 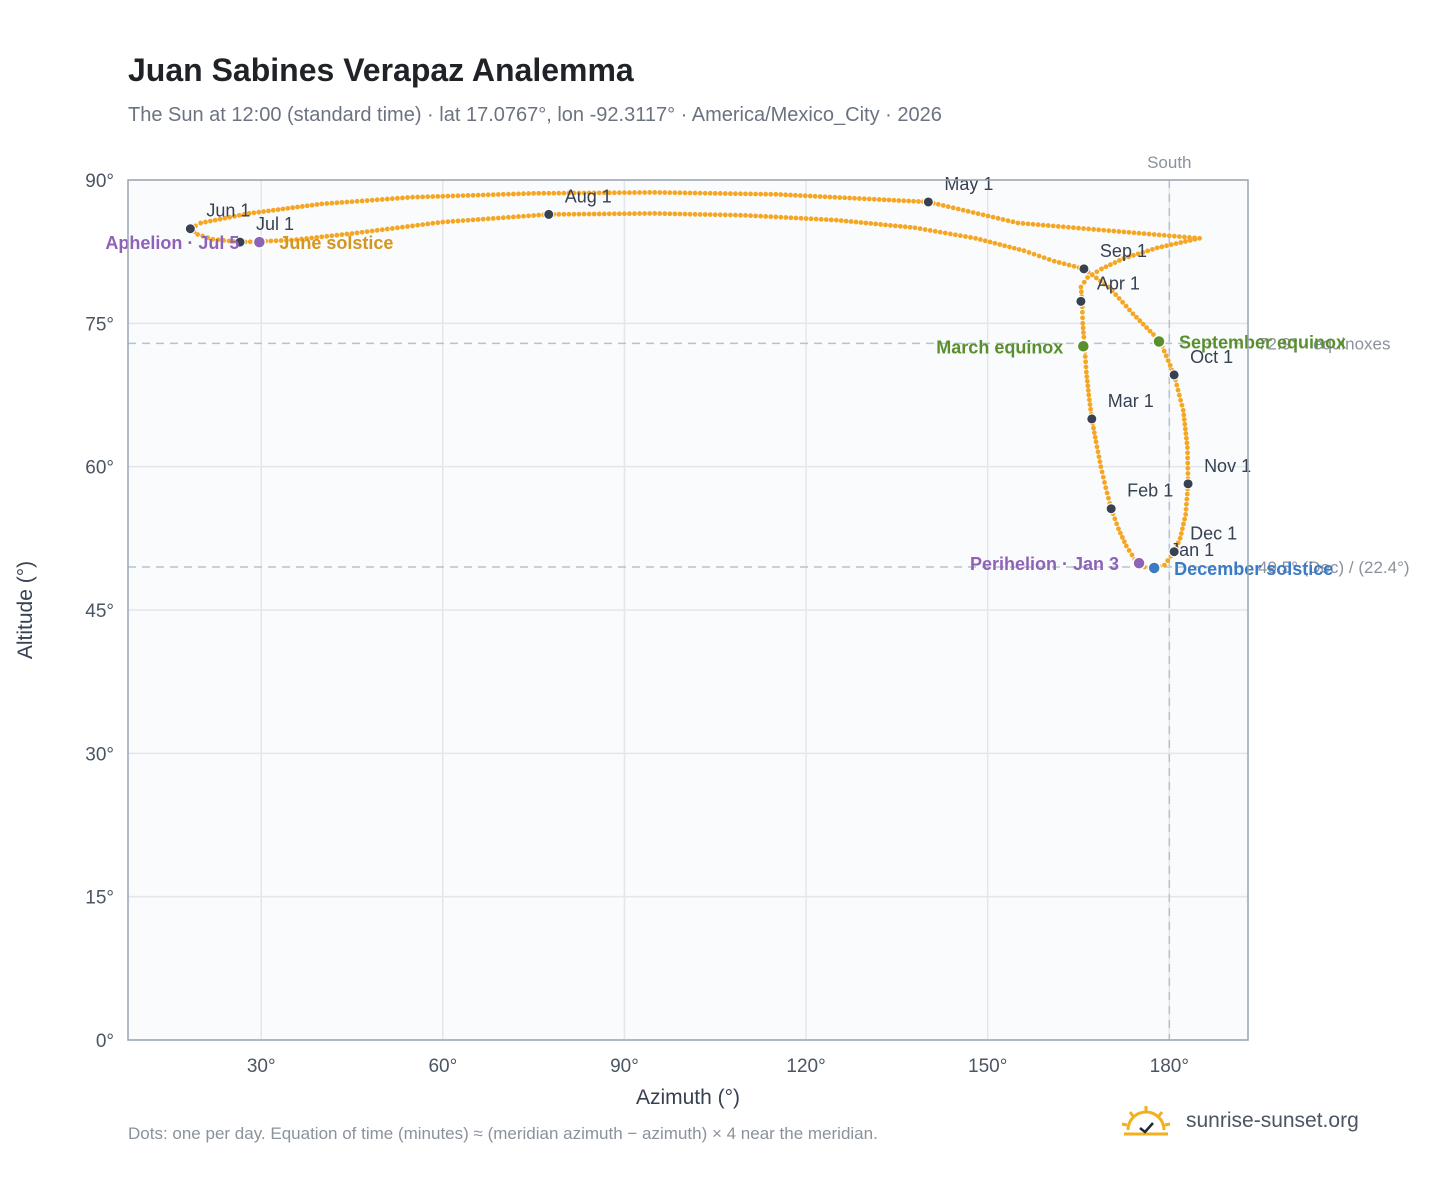 What do you see at coordinates (99, 611) in the screenshot?
I see `y-tick-label: 45°` at bounding box center [99, 611].